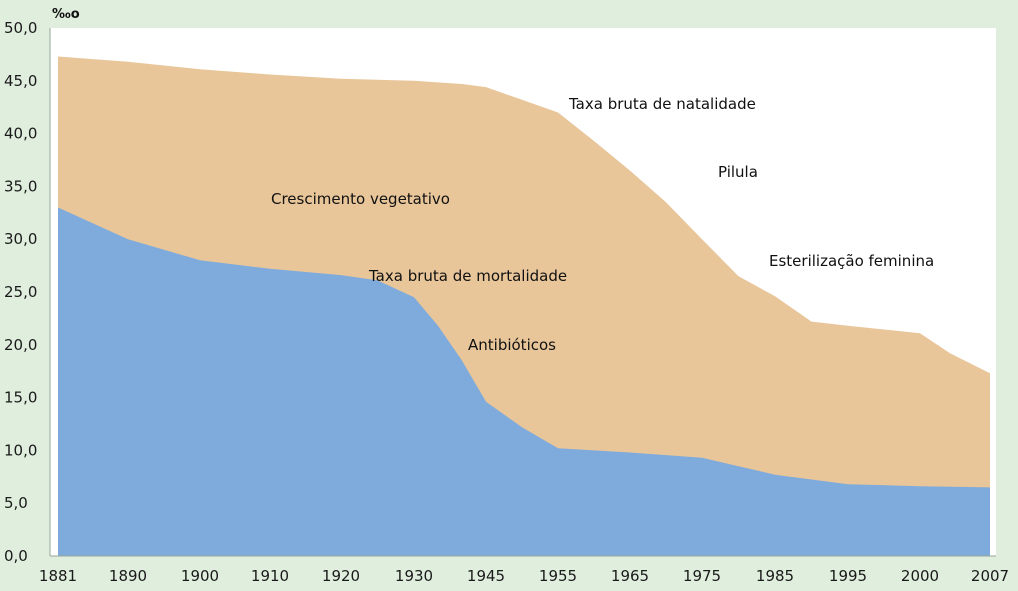 The image size is (1018, 591). Describe the element at coordinates (16, 503) in the screenshot. I see `y-tick-label: 5,0` at that location.